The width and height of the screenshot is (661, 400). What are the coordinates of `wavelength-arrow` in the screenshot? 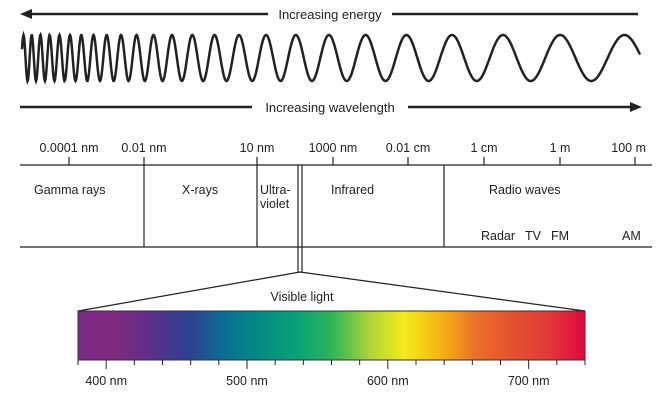 It's located at (331, 107).